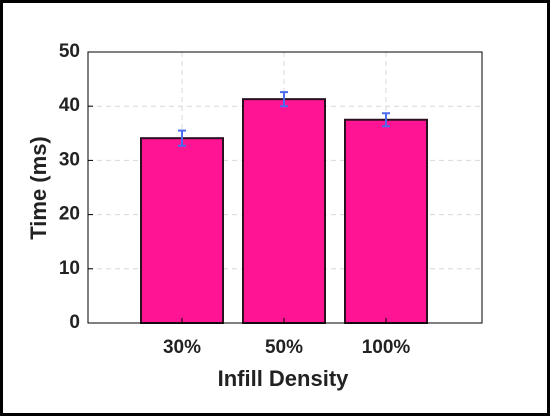  I want to click on y-tick-label: 0, so click(74, 322).